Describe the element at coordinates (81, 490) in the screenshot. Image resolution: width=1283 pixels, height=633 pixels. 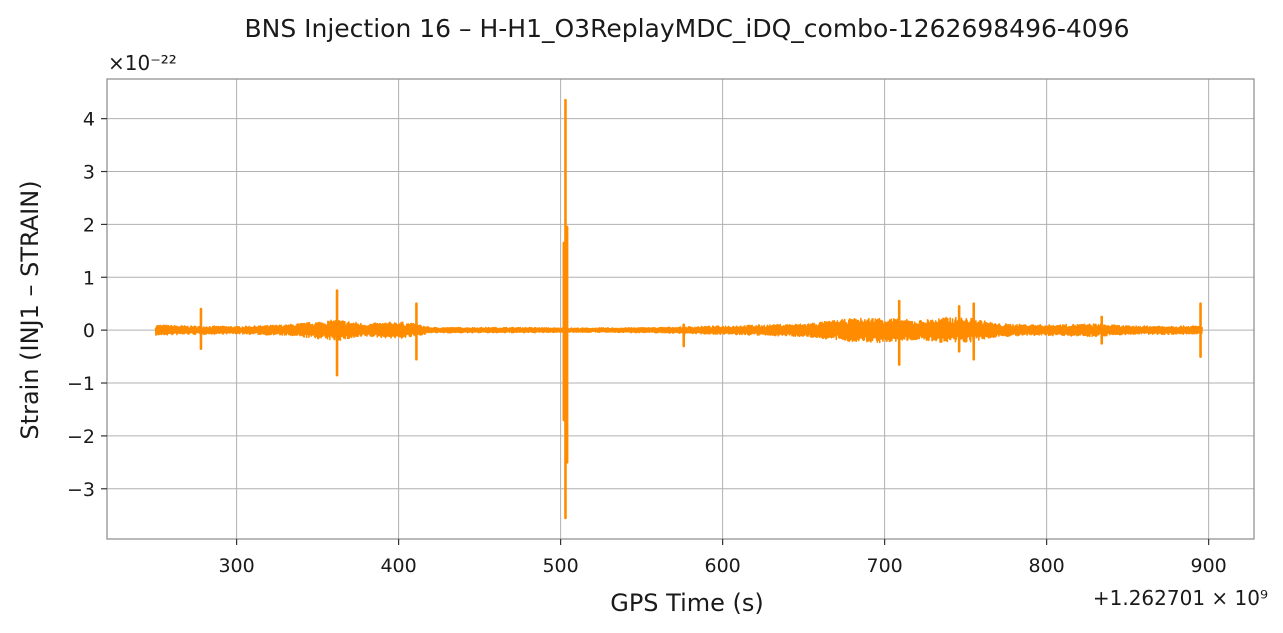
I see `y-tick-label: −3` at that location.